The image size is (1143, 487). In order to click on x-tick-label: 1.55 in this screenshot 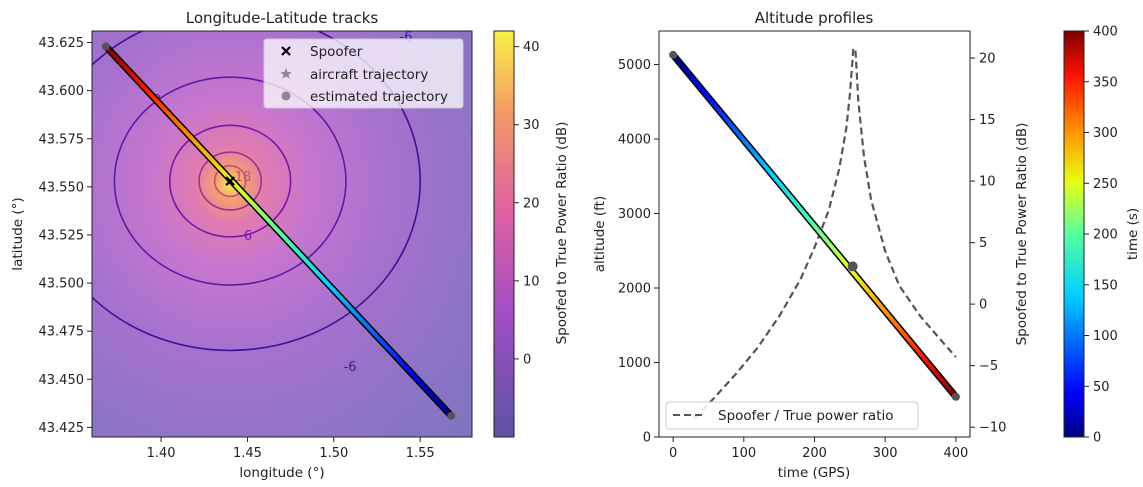, I will do `click(420, 453)`.